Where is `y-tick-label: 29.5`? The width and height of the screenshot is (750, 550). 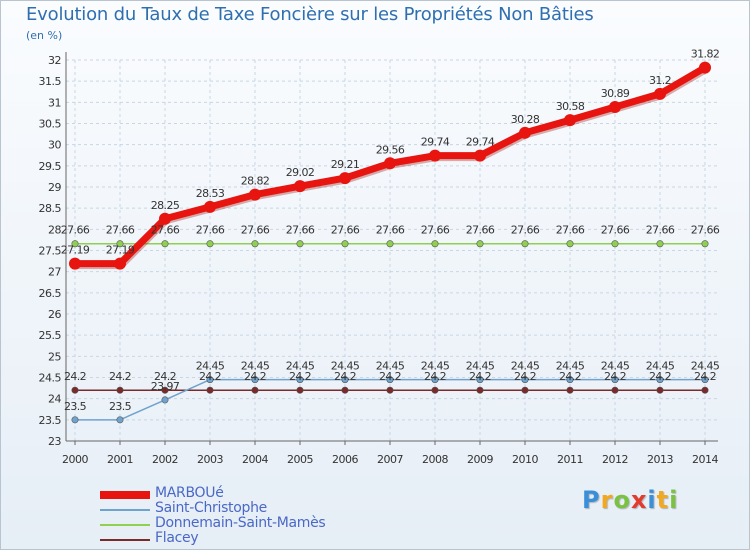
y-tick-label: 29.5 is located at coordinates (50, 166).